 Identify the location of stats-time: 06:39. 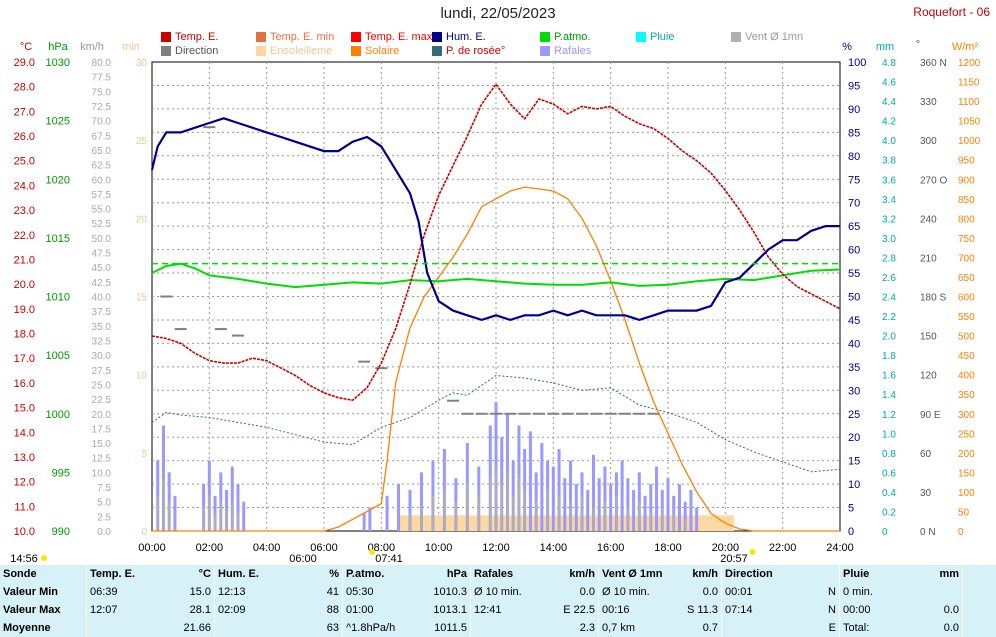
(124, 592).